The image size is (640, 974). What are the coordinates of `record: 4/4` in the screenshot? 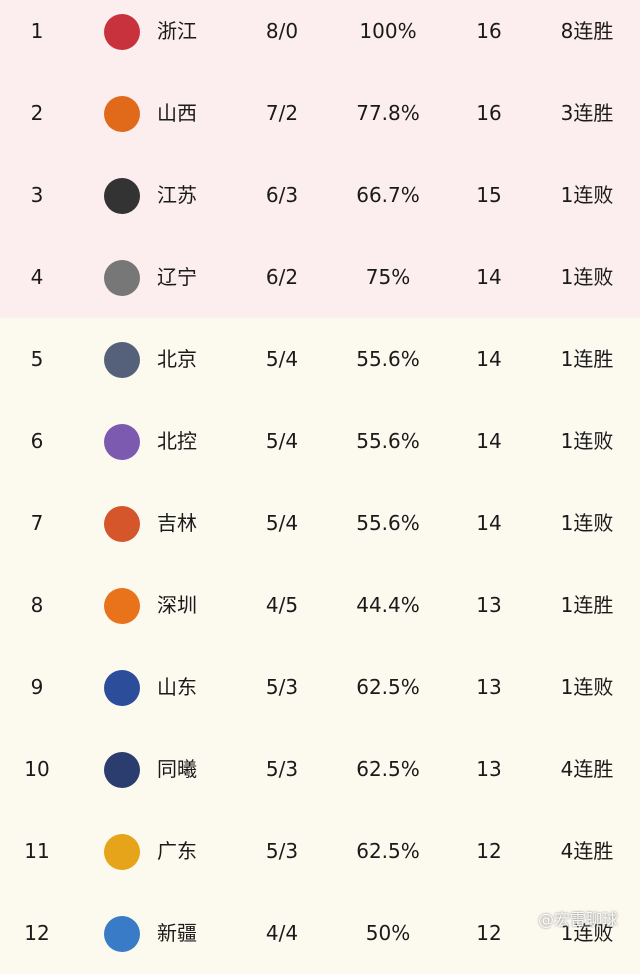 It's located at (282, 933).